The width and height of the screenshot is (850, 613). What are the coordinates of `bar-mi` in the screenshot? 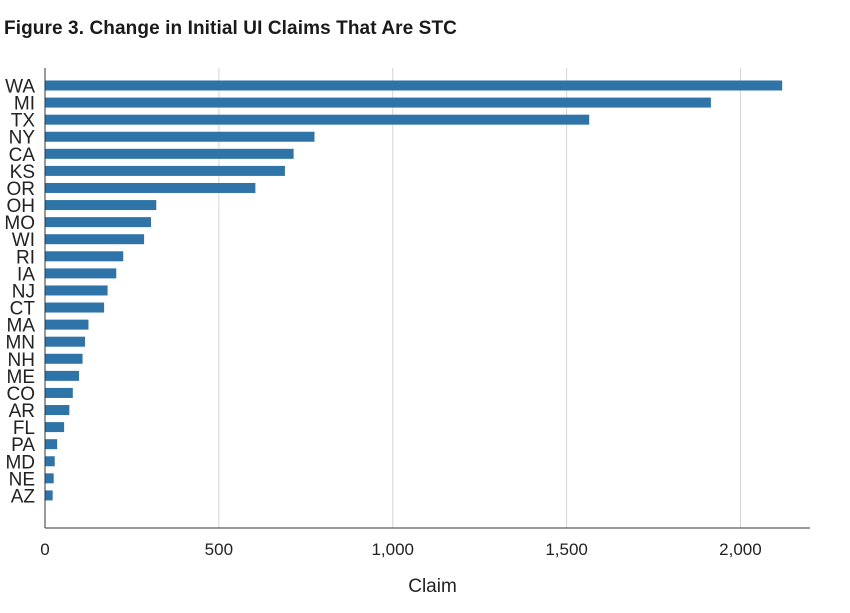 It's located at (378, 102).